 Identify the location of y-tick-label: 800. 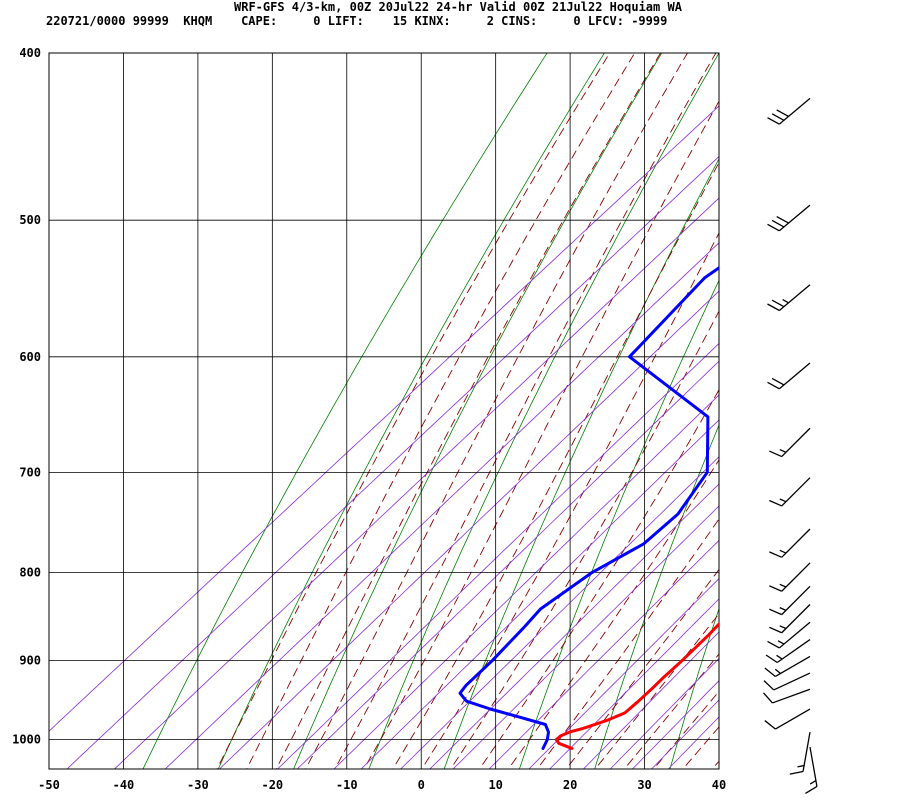
(30, 572).